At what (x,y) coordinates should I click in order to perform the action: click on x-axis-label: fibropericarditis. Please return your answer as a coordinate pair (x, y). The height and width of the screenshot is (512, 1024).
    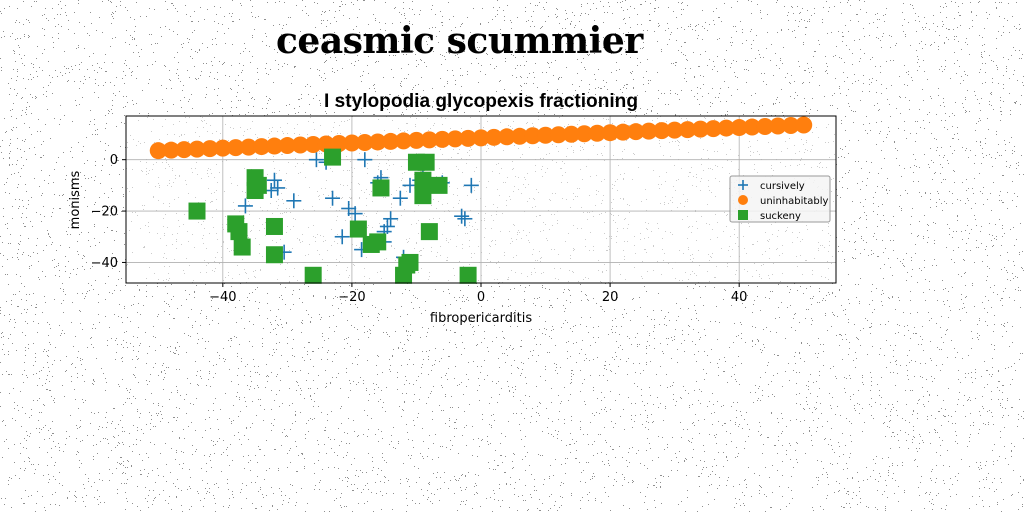
    Looking at the image, I should click on (481, 318).